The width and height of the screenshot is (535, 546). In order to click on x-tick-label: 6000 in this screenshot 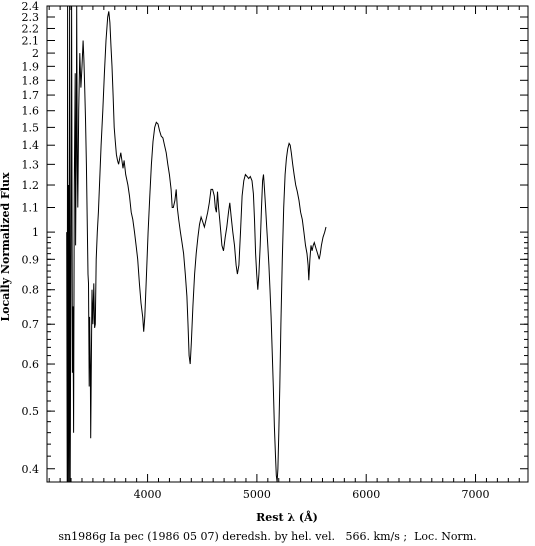, I will do `click(366, 494)`.